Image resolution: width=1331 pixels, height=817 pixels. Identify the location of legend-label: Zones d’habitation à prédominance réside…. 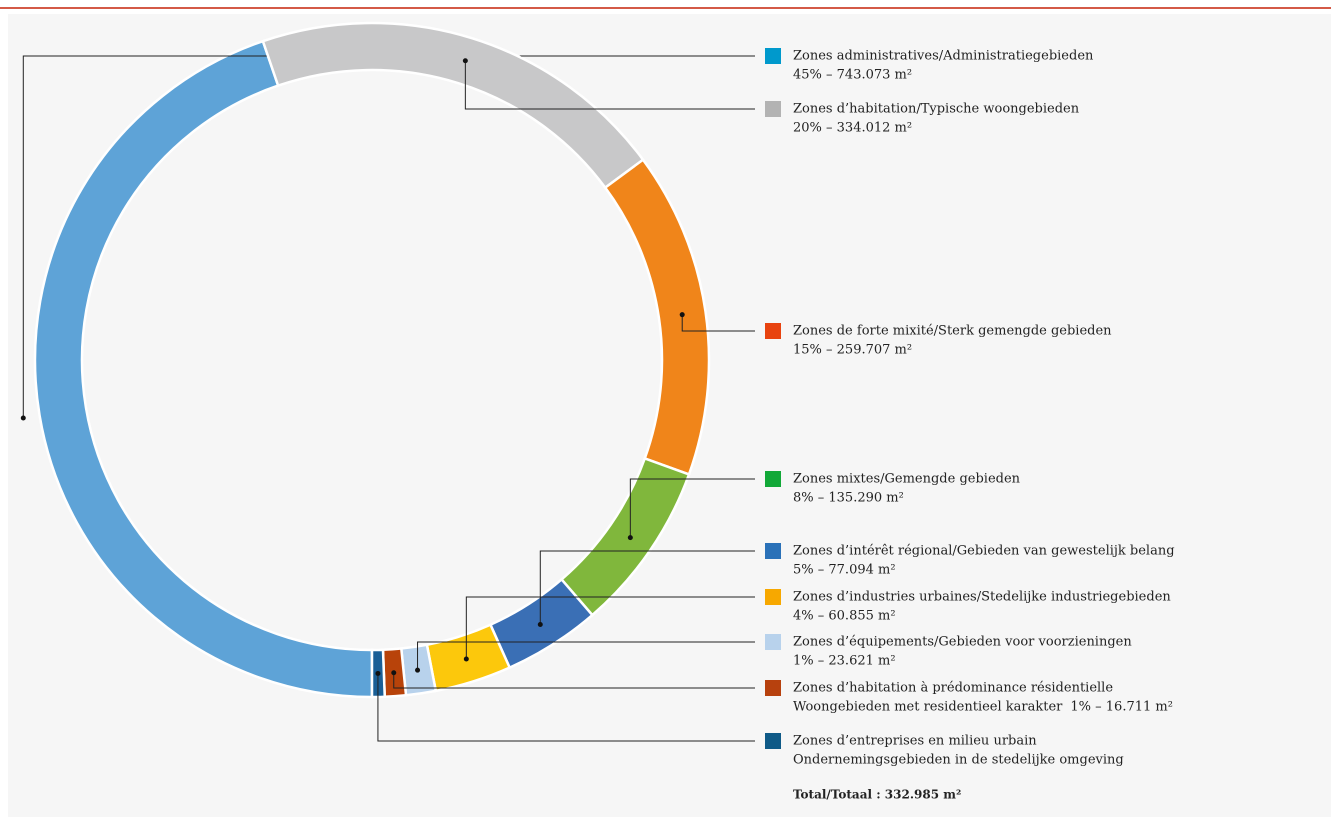
(953, 688).